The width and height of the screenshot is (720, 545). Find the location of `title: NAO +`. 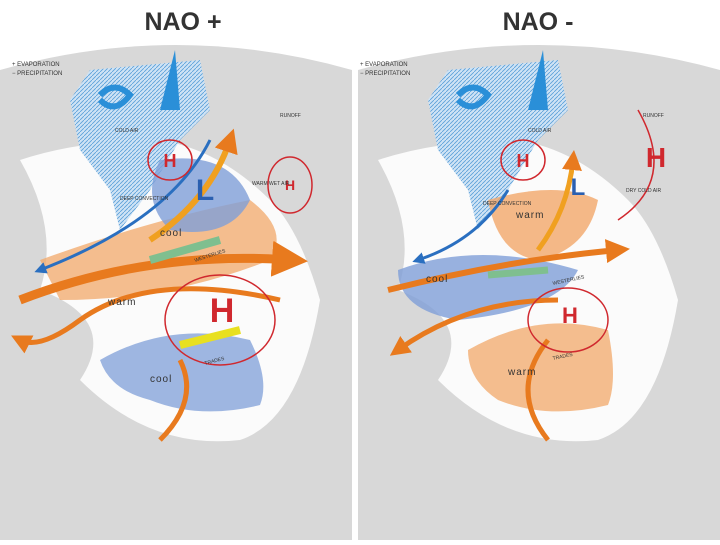

title: NAO + is located at coordinates (182, 22).